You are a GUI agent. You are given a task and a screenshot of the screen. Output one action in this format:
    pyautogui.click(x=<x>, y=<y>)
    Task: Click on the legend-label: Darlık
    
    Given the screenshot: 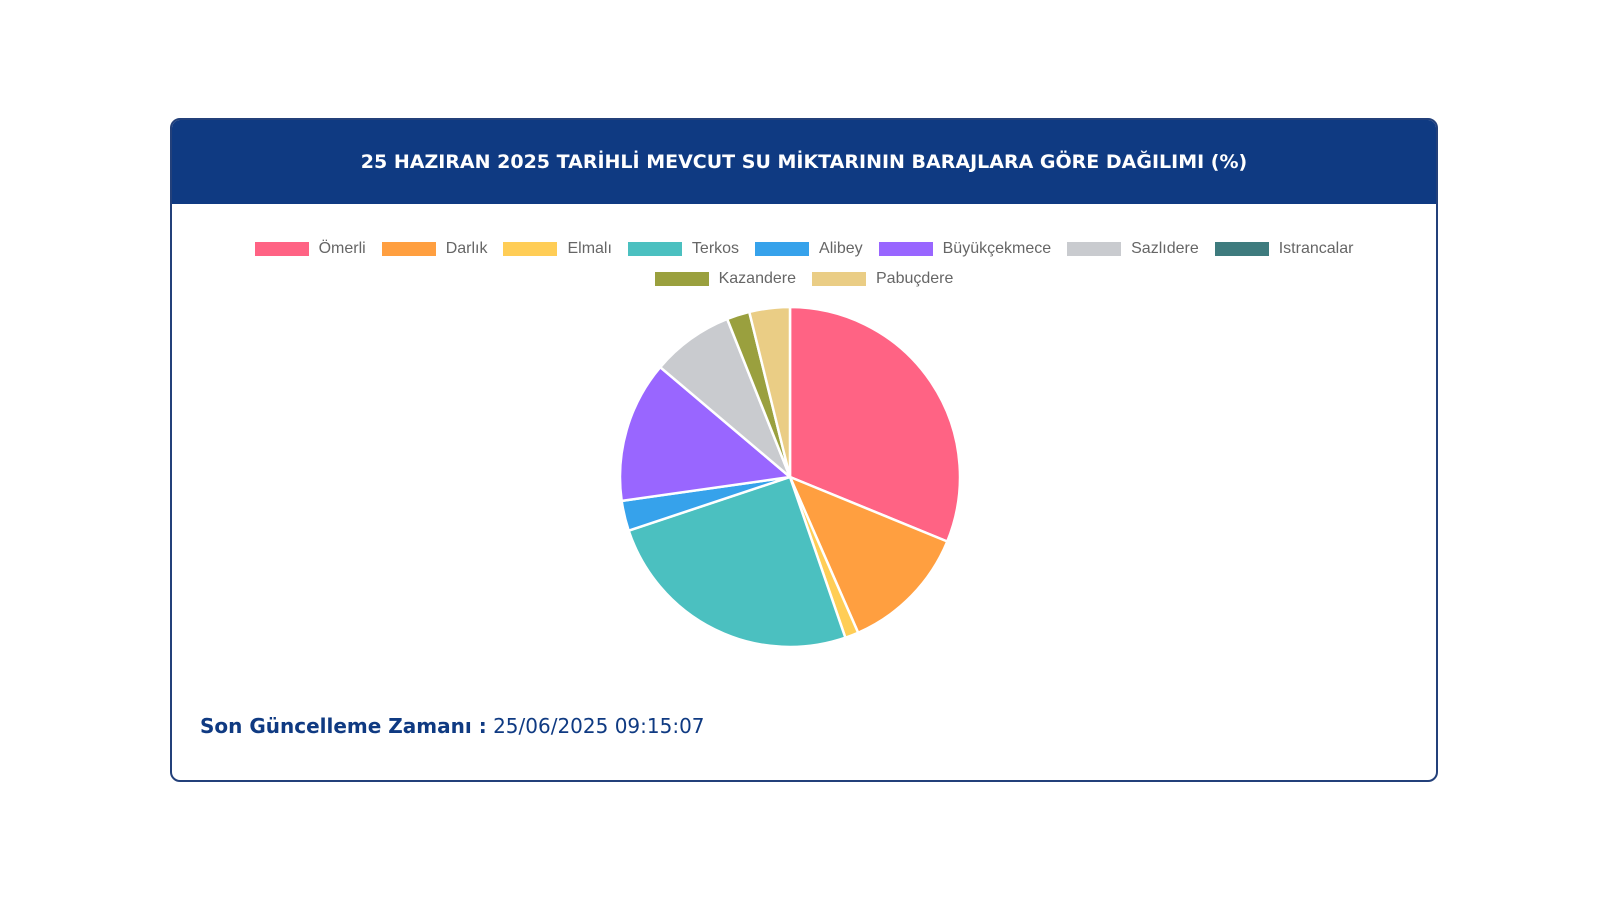 What is the action you would take?
    pyautogui.click(x=466, y=248)
    